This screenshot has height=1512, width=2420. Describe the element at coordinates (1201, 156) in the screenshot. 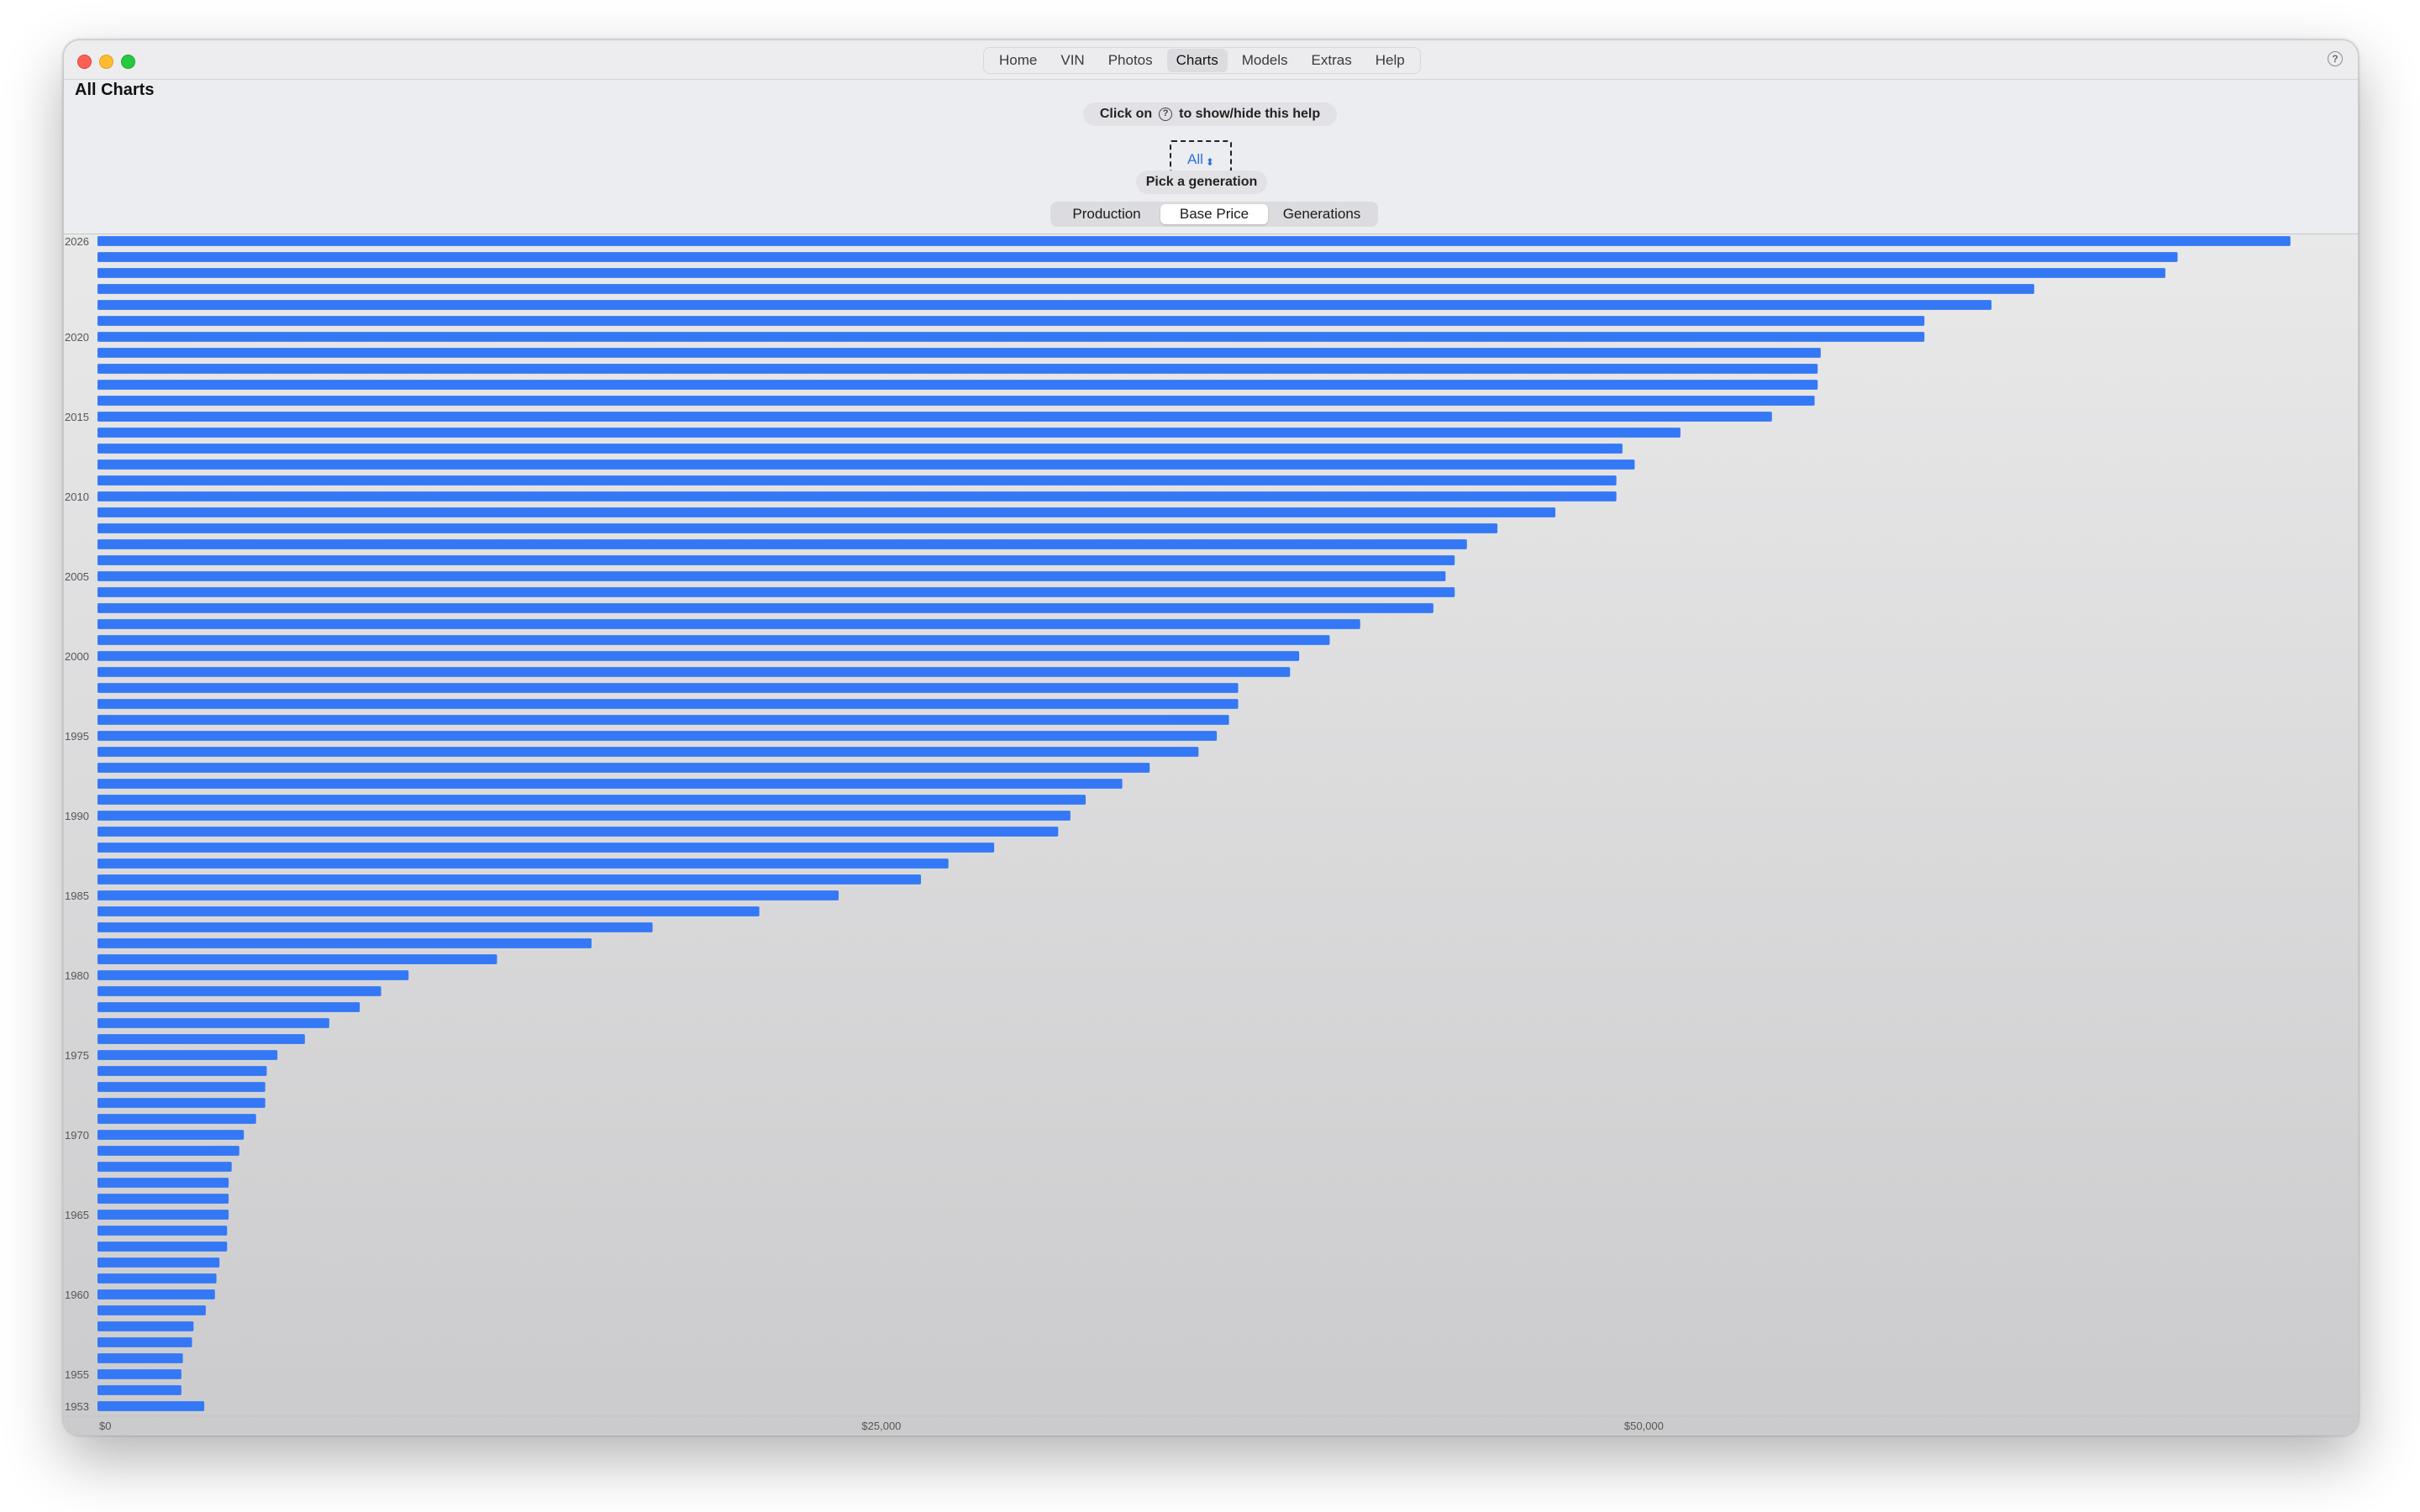

I see `generation-picker: All ⬍` at that location.